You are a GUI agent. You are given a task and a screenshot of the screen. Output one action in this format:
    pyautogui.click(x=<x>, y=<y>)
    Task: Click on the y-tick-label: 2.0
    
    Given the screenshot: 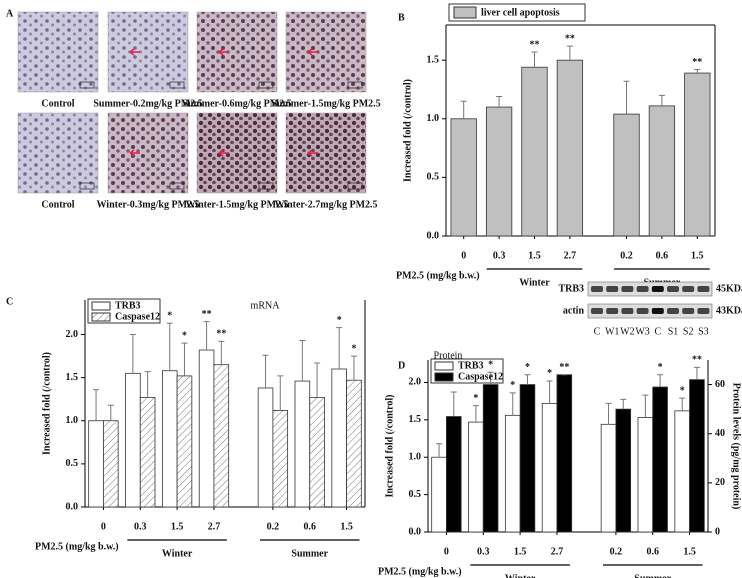 What is the action you would take?
    pyautogui.click(x=415, y=382)
    